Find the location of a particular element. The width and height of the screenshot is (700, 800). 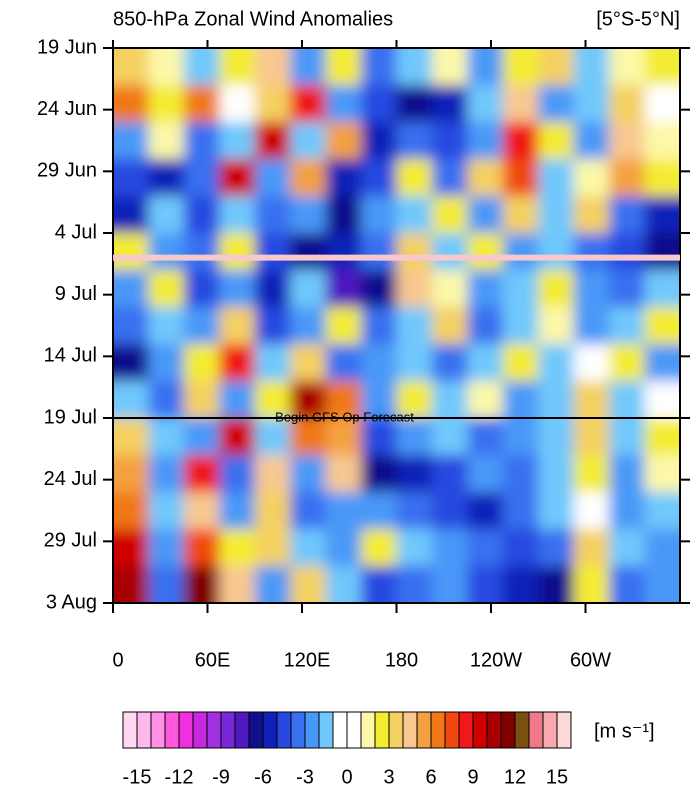

colorbar-label: -12 is located at coordinates (179, 777).